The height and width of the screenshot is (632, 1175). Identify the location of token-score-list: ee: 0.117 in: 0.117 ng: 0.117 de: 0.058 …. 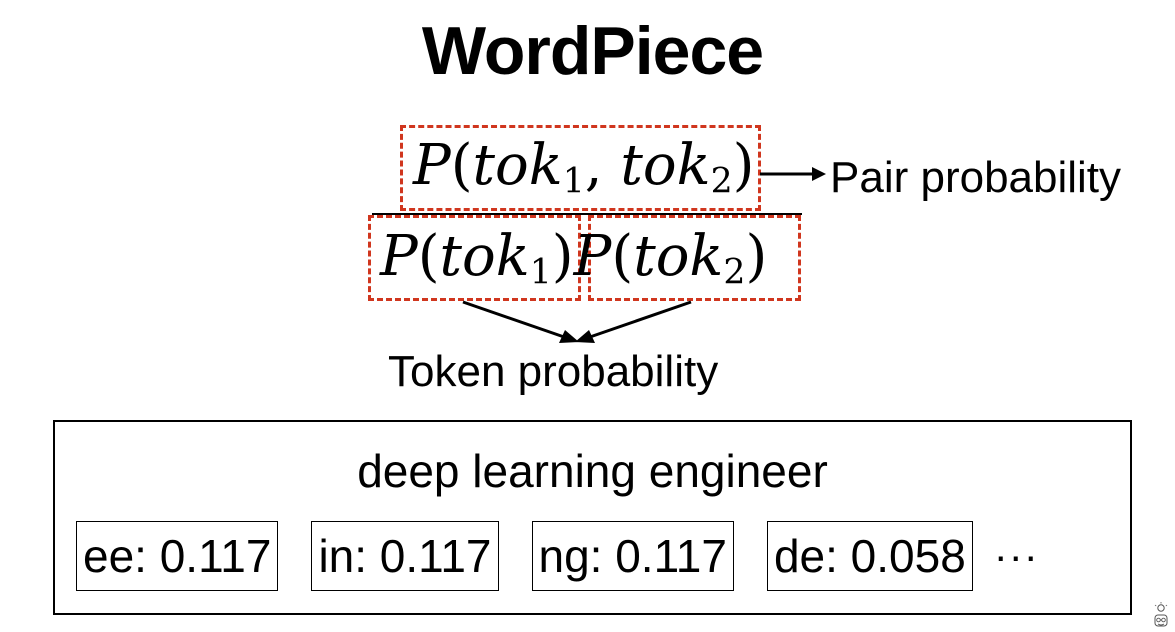
(557, 556).